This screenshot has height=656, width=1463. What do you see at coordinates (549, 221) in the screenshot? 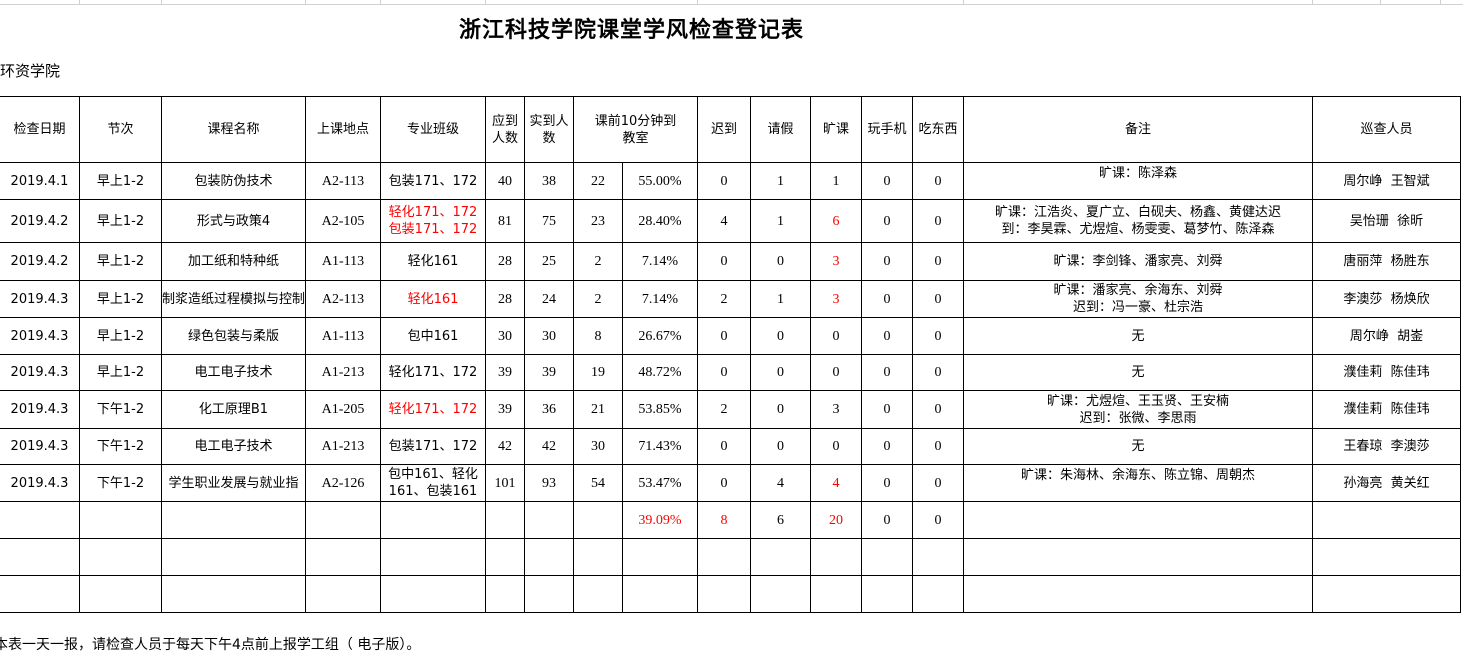
I see `cell-actual: 75` at bounding box center [549, 221].